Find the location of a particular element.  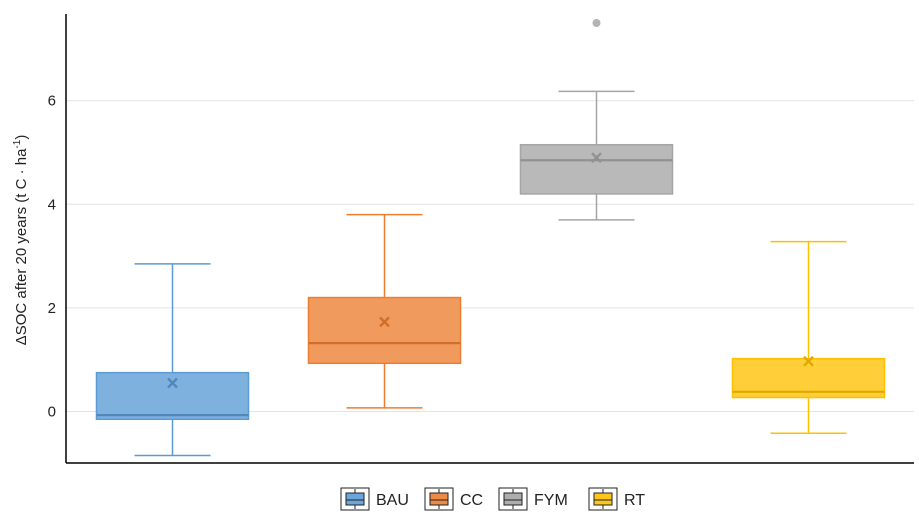

mean-marker-stroke-b-fym is located at coordinates (596, 158).